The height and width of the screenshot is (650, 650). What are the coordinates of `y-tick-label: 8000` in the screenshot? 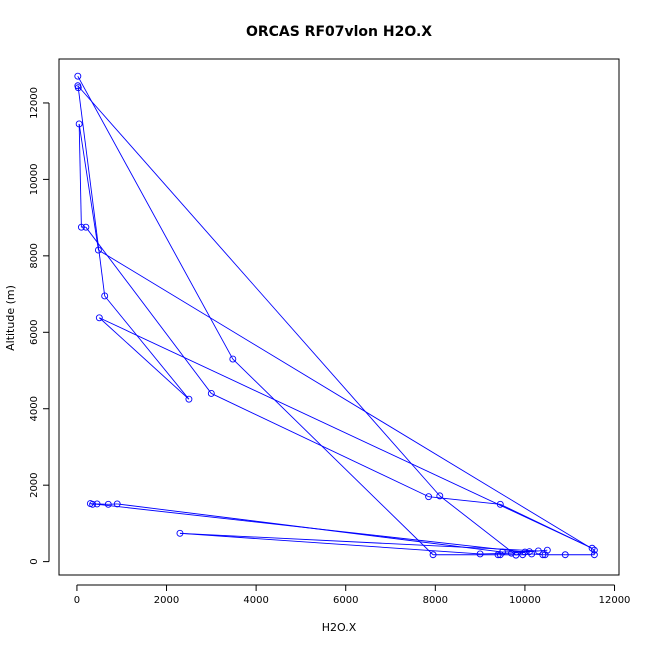 It's located at (34, 255).